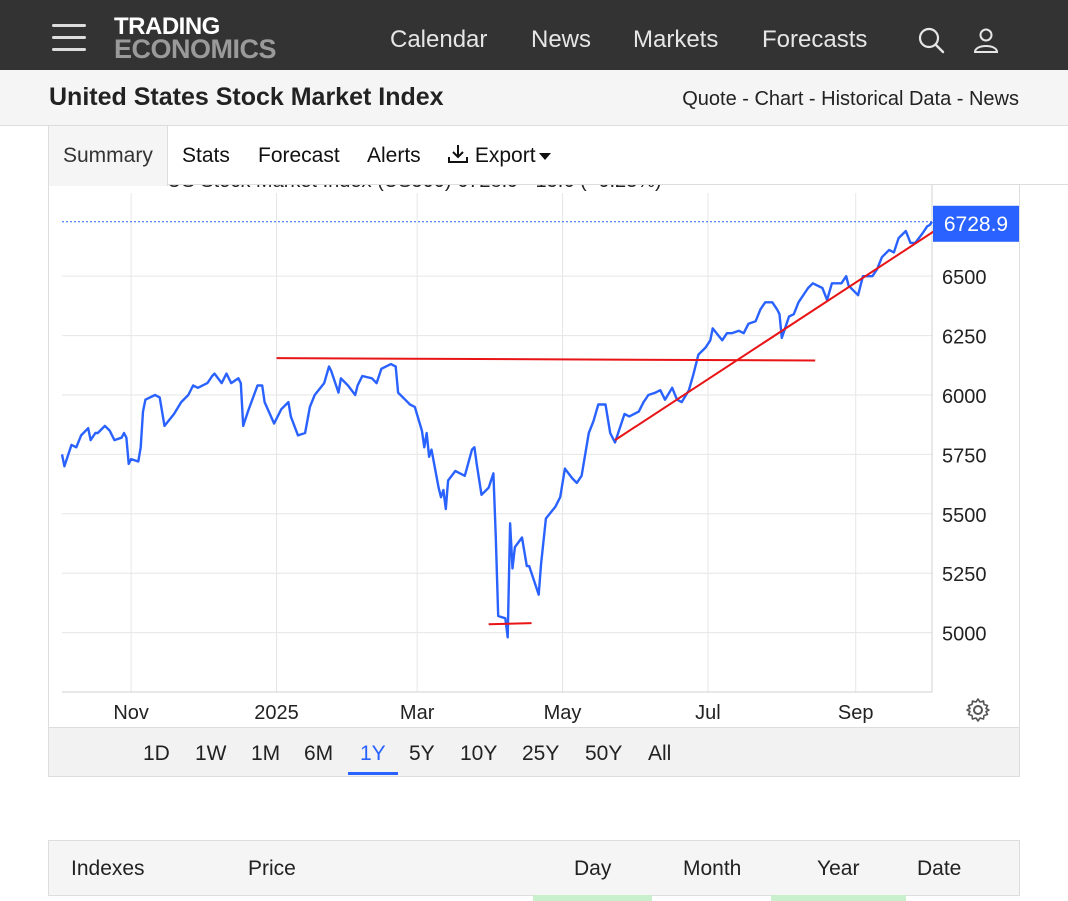 This screenshot has width=1068, height=901. Describe the element at coordinates (712, 868) in the screenshot. I see `col-month: Month` at that location.